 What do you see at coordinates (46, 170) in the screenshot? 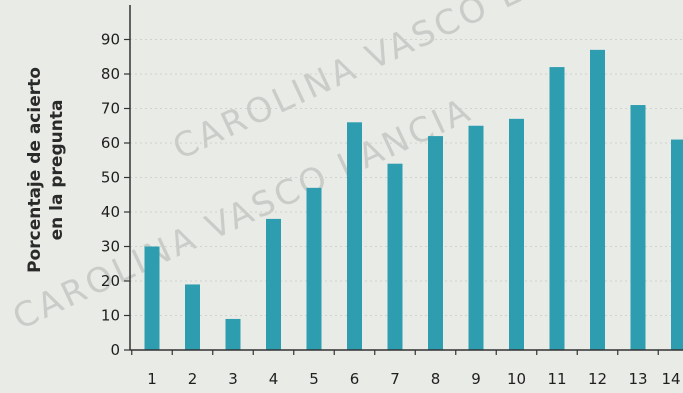
I see `y-axis-label: Porcentaje de acierto en la pregunta` at bounding box center [46, 170].